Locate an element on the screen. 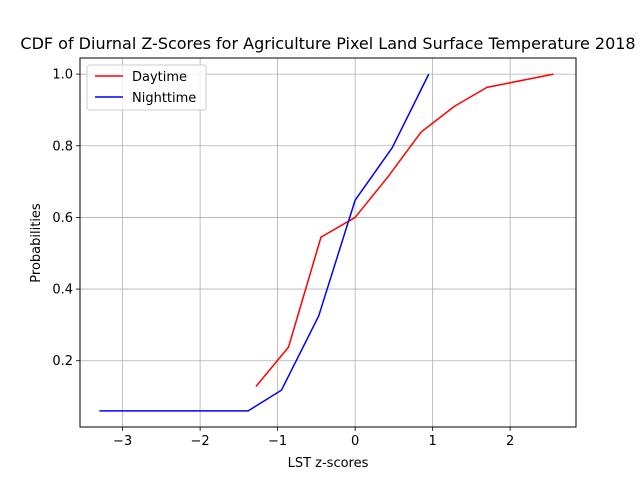  y-tick-label: 0.4 is located at coordinates (62, 290).